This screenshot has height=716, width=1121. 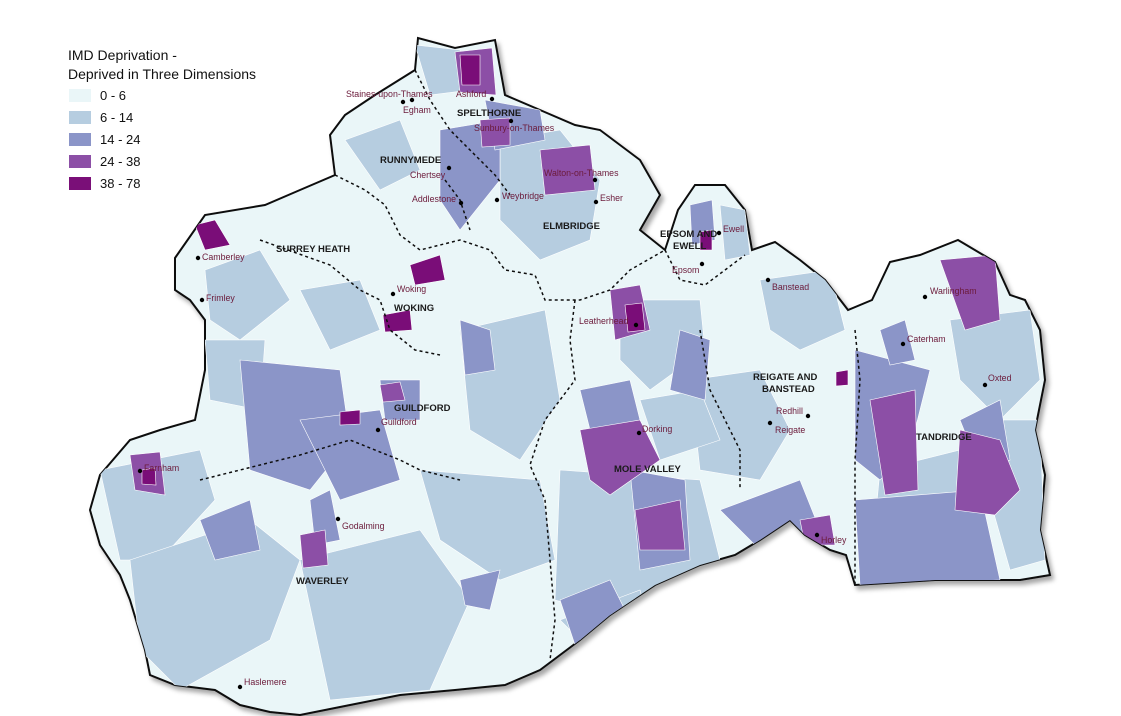 I want to click on town-label-ewell: Ewell, so click(x=733, y=229).